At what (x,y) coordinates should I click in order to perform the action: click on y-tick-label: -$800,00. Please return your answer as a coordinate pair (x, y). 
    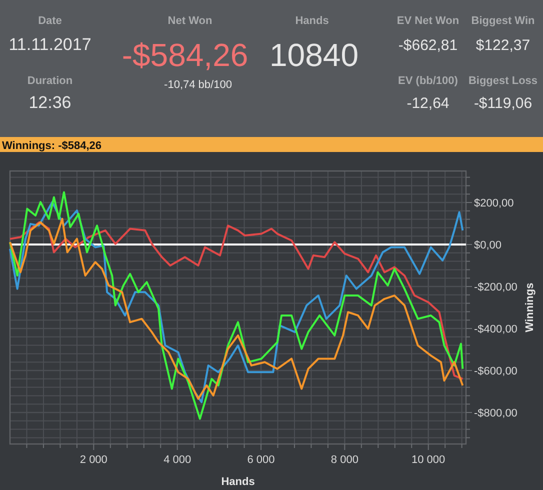
    Looking at the image, I should click on (496, 414).